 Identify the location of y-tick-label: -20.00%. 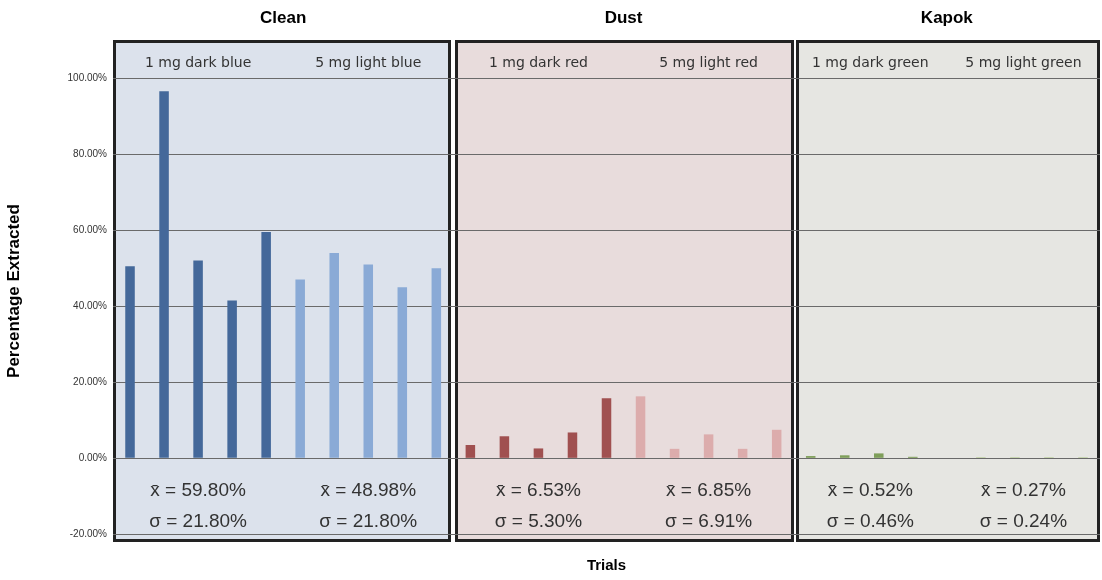
(88, 534).